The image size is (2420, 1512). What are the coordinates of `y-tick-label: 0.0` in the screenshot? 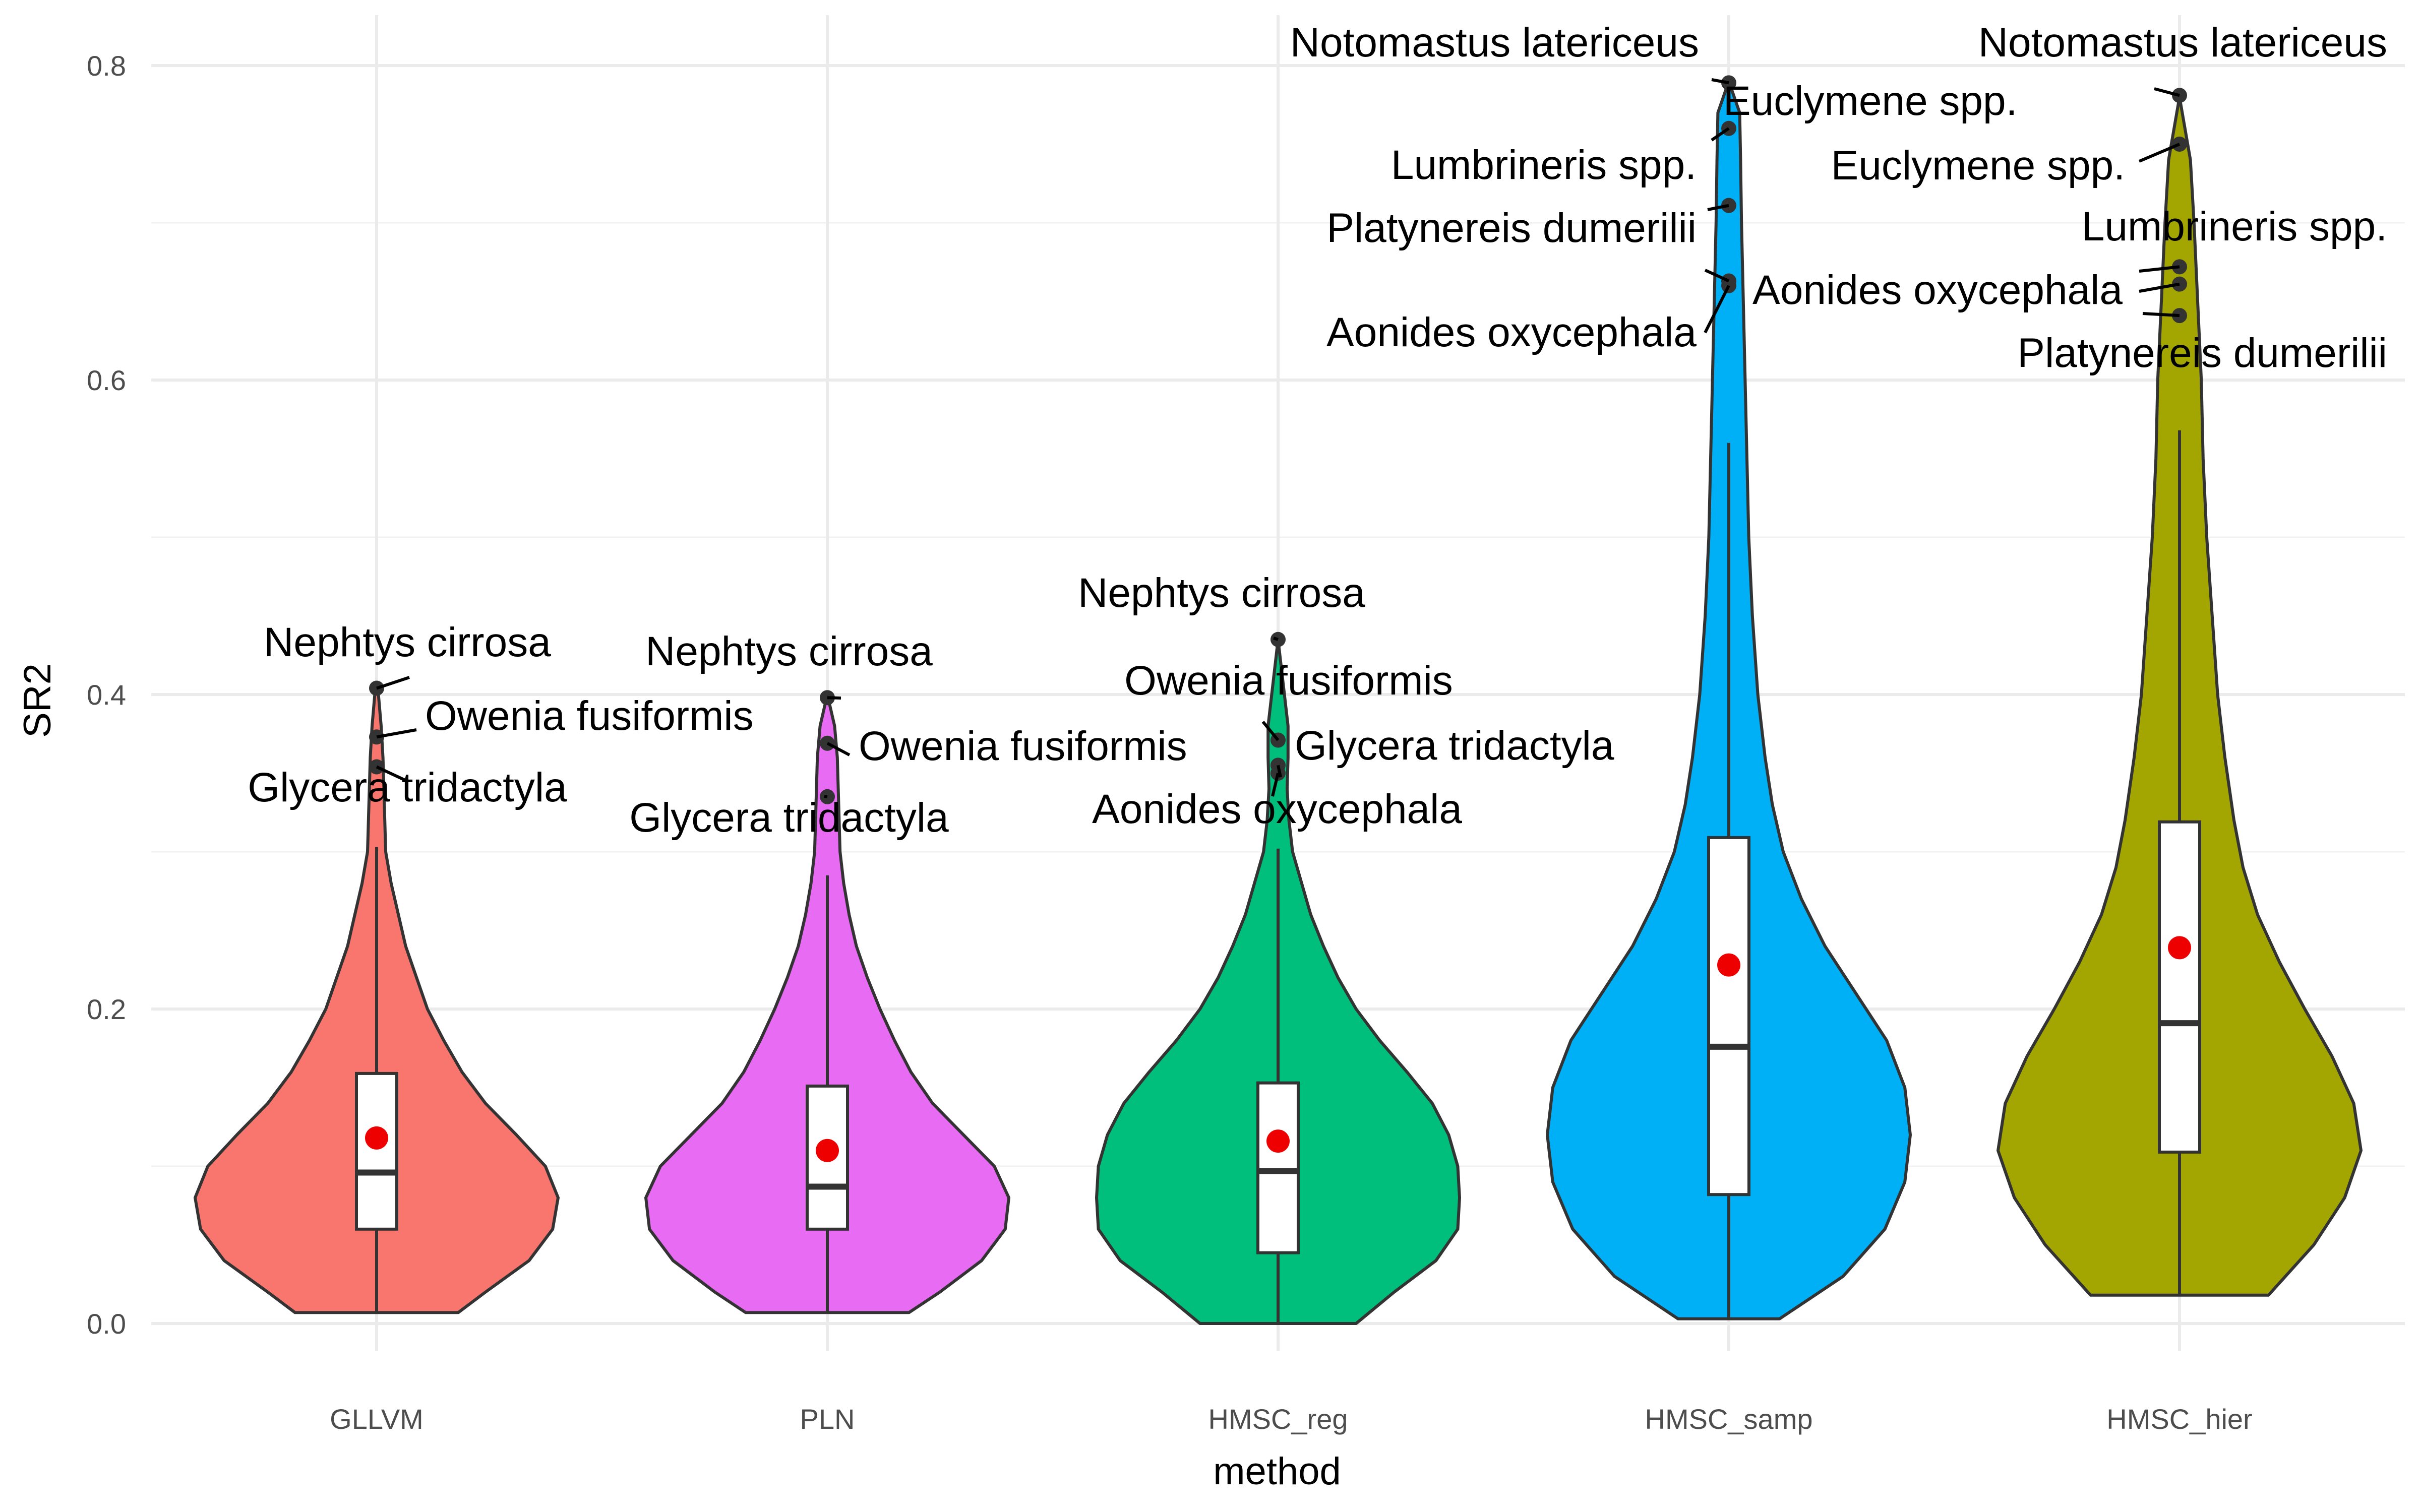 It's located at (106, 1324).